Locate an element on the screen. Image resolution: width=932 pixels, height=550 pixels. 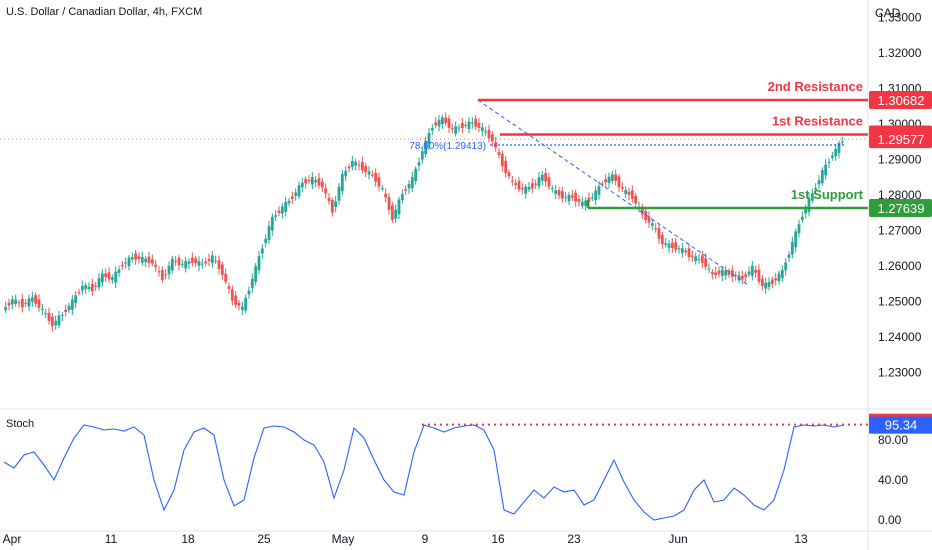
stoch-last-value: 95.34 is located at coordinates (901, 425).